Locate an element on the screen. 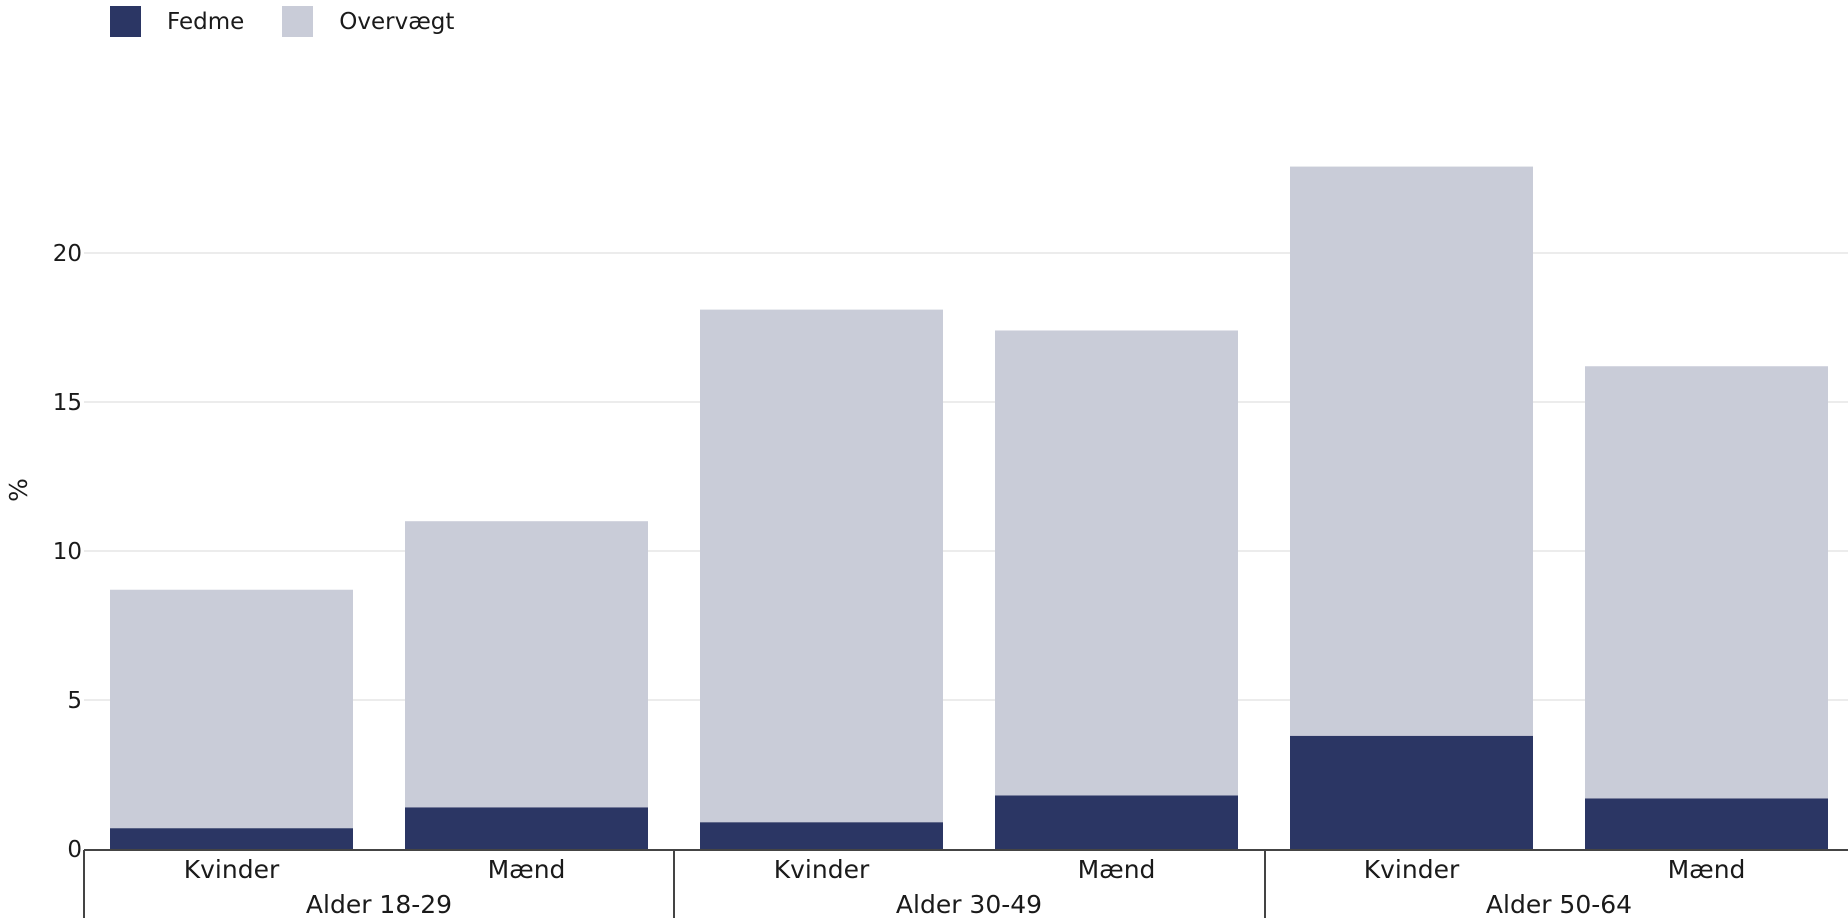  legend-item-fedme: Fedme is located at coordinates (177, 21).